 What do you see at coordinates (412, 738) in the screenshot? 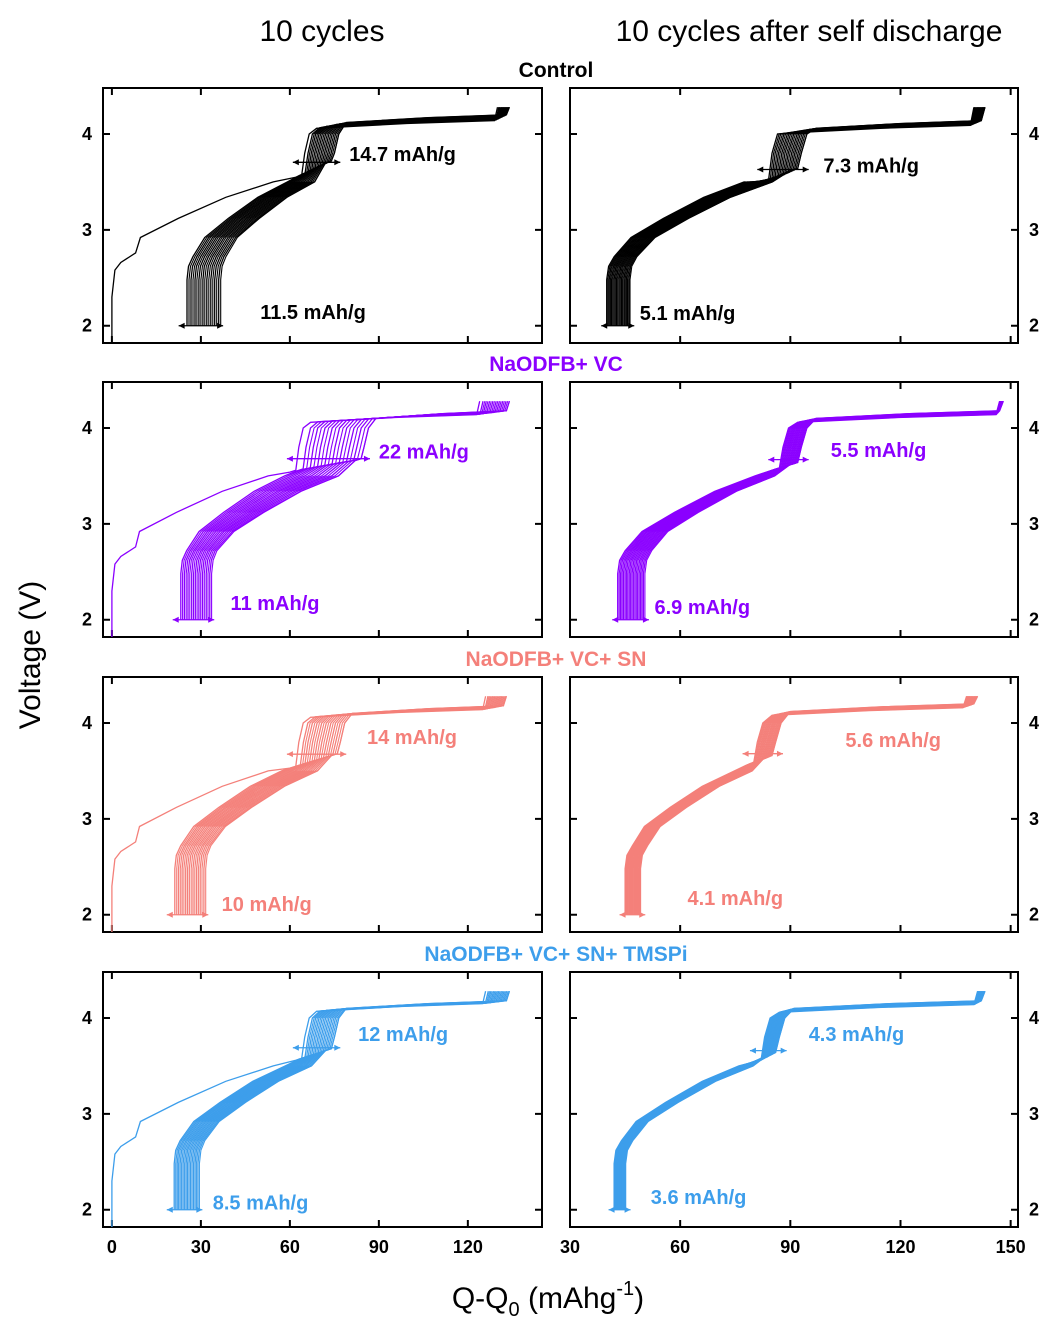
I see `annotation-upper: 14 mAh/g` at bounding box center [412, 738].